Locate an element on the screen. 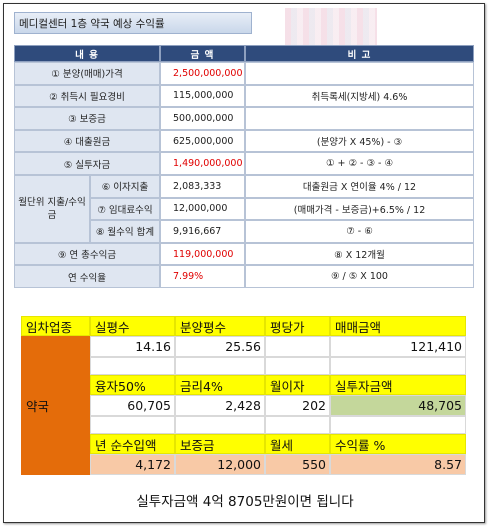 Image resolution: width=490 pixels, height=530 pixels. row-label: ⑧ 월수익 합계 is located at coordinates (125, 231).